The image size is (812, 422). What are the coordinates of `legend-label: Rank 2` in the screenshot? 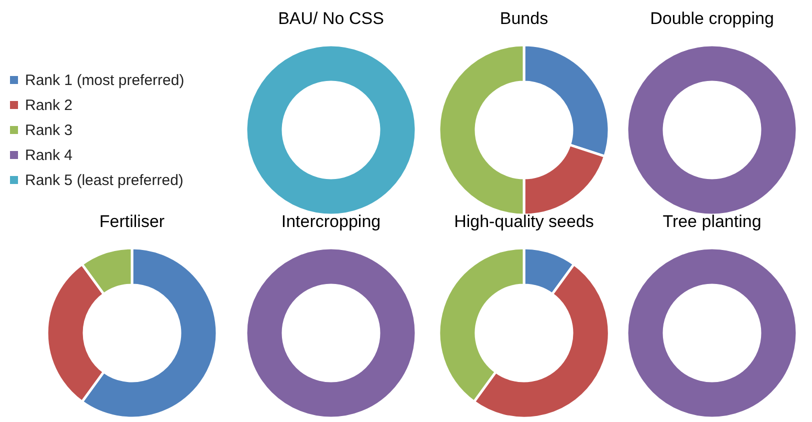 It's located at (49, 105).